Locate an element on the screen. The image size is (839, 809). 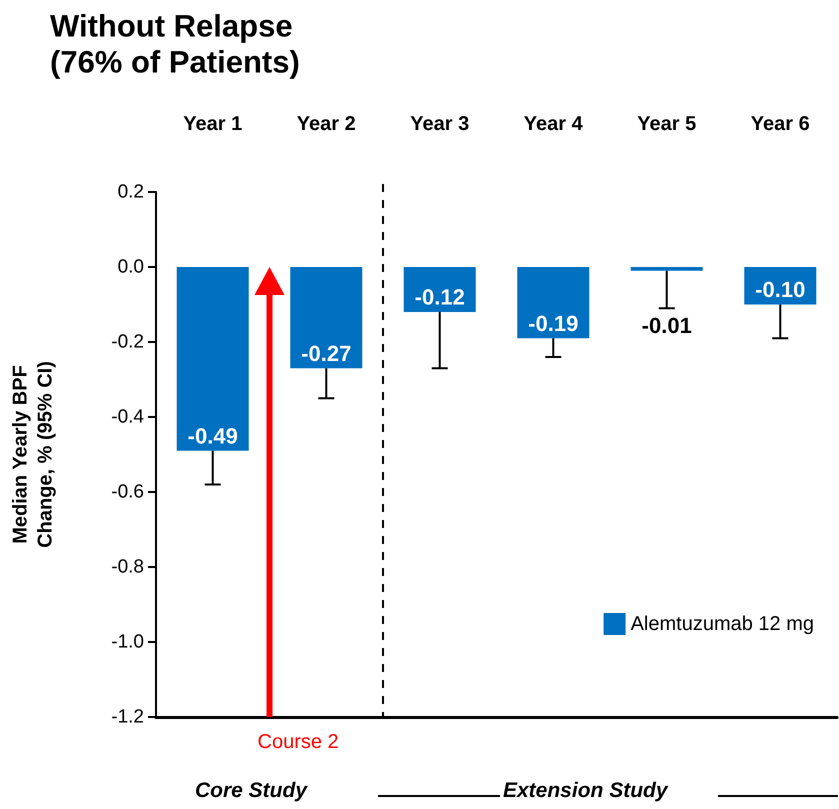
y-tick-label: 0.0 is located at coordinates (131, 267).